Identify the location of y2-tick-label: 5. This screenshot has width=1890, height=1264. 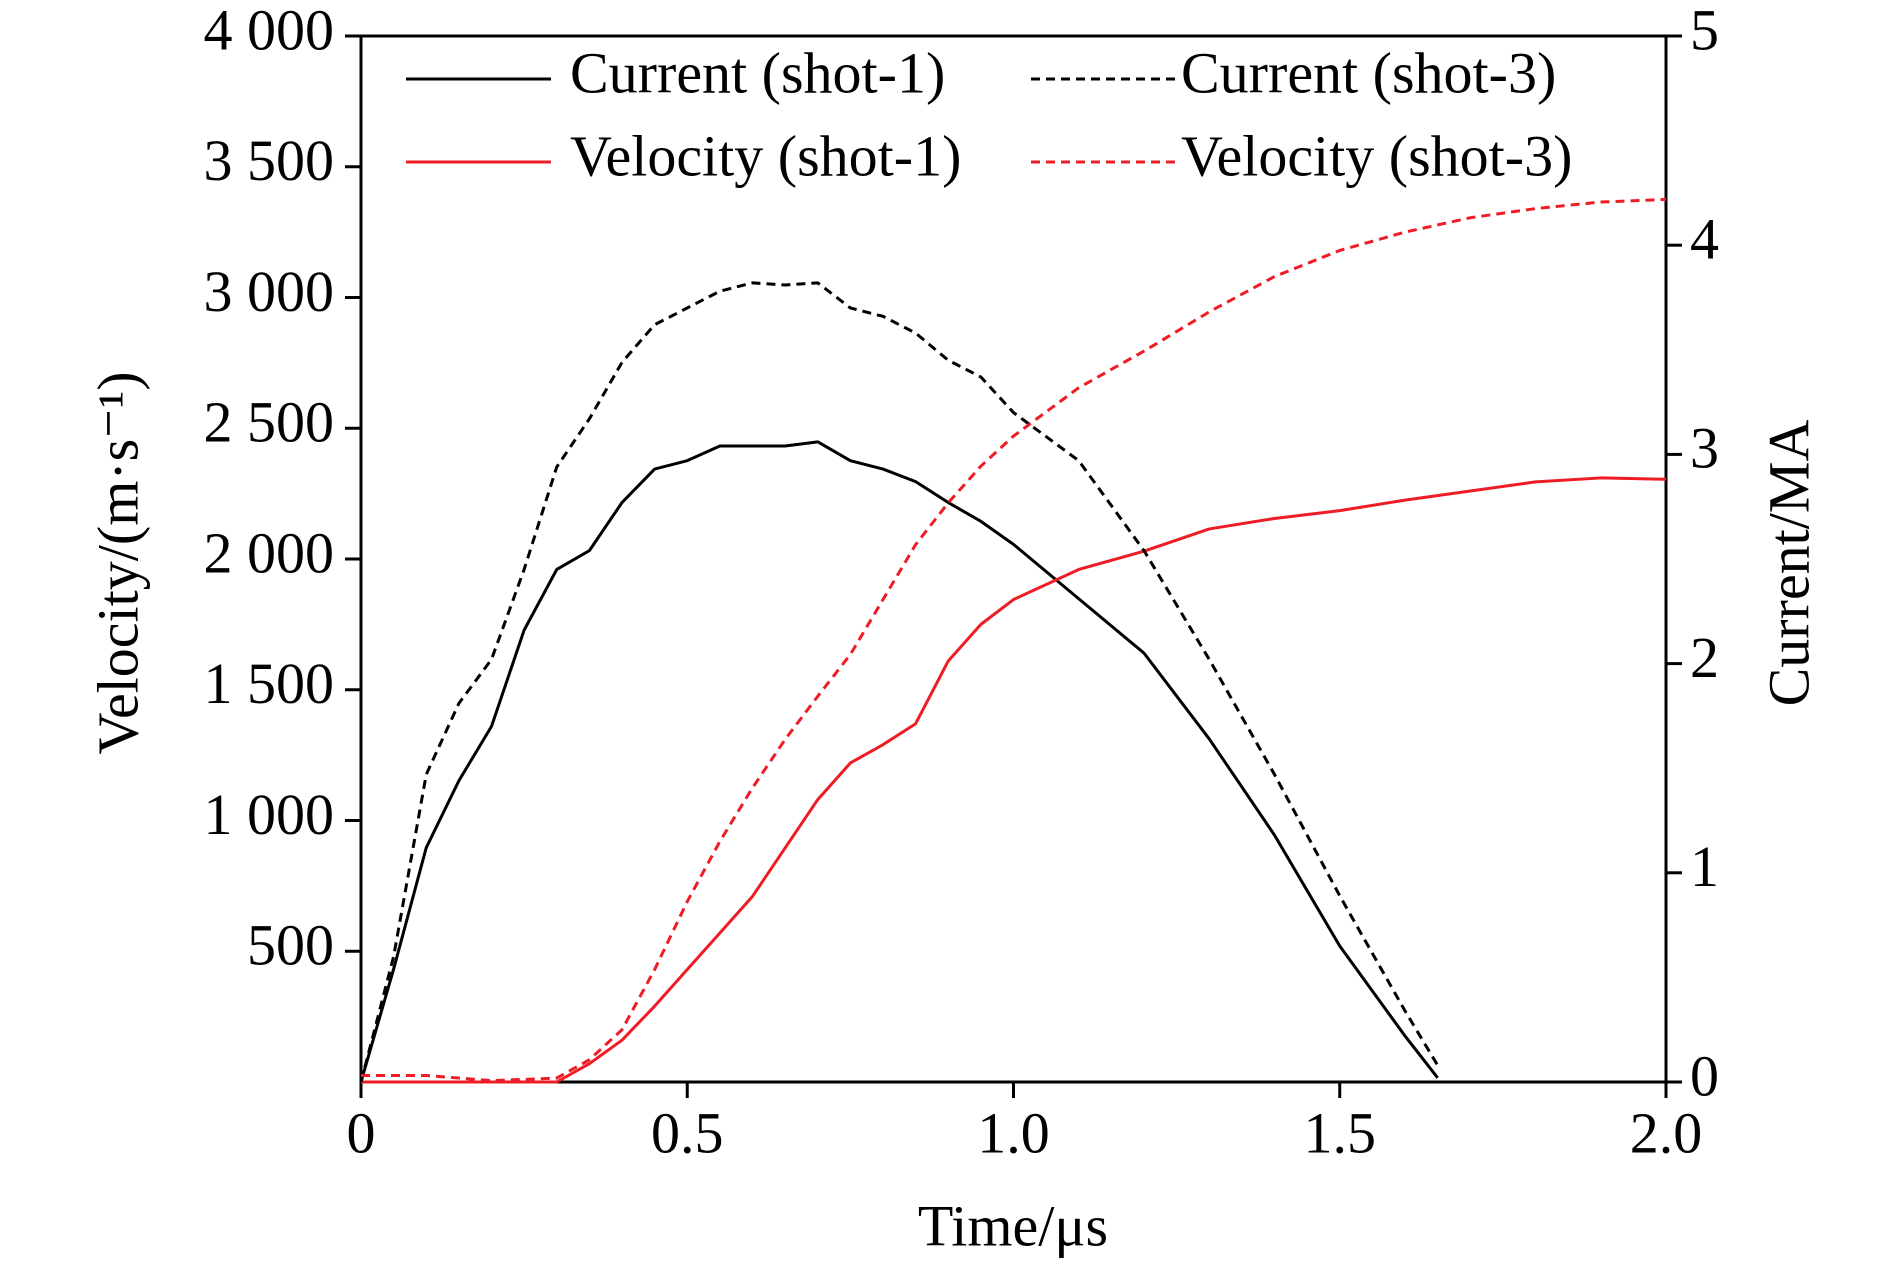
(1704, 31).